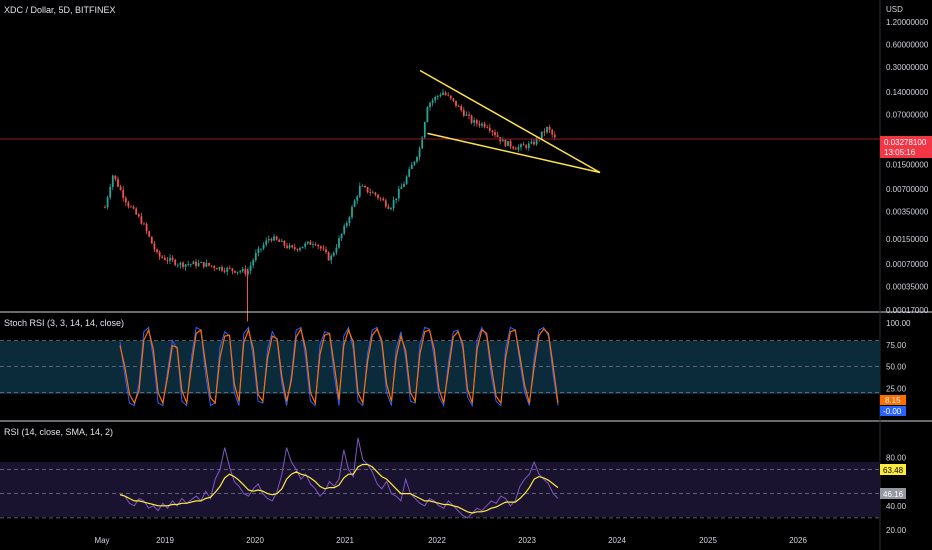 This screenshot has width=932, height=550. Describe the element at coordinates (896, 345) in the screenshot. I see `stoch-tick-label: 75.00` at that location.